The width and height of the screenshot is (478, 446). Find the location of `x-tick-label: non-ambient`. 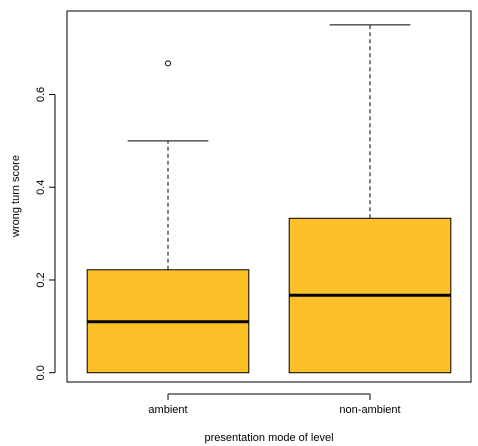

x-tick-label: non-ambient is located at coordinates (369, 410).